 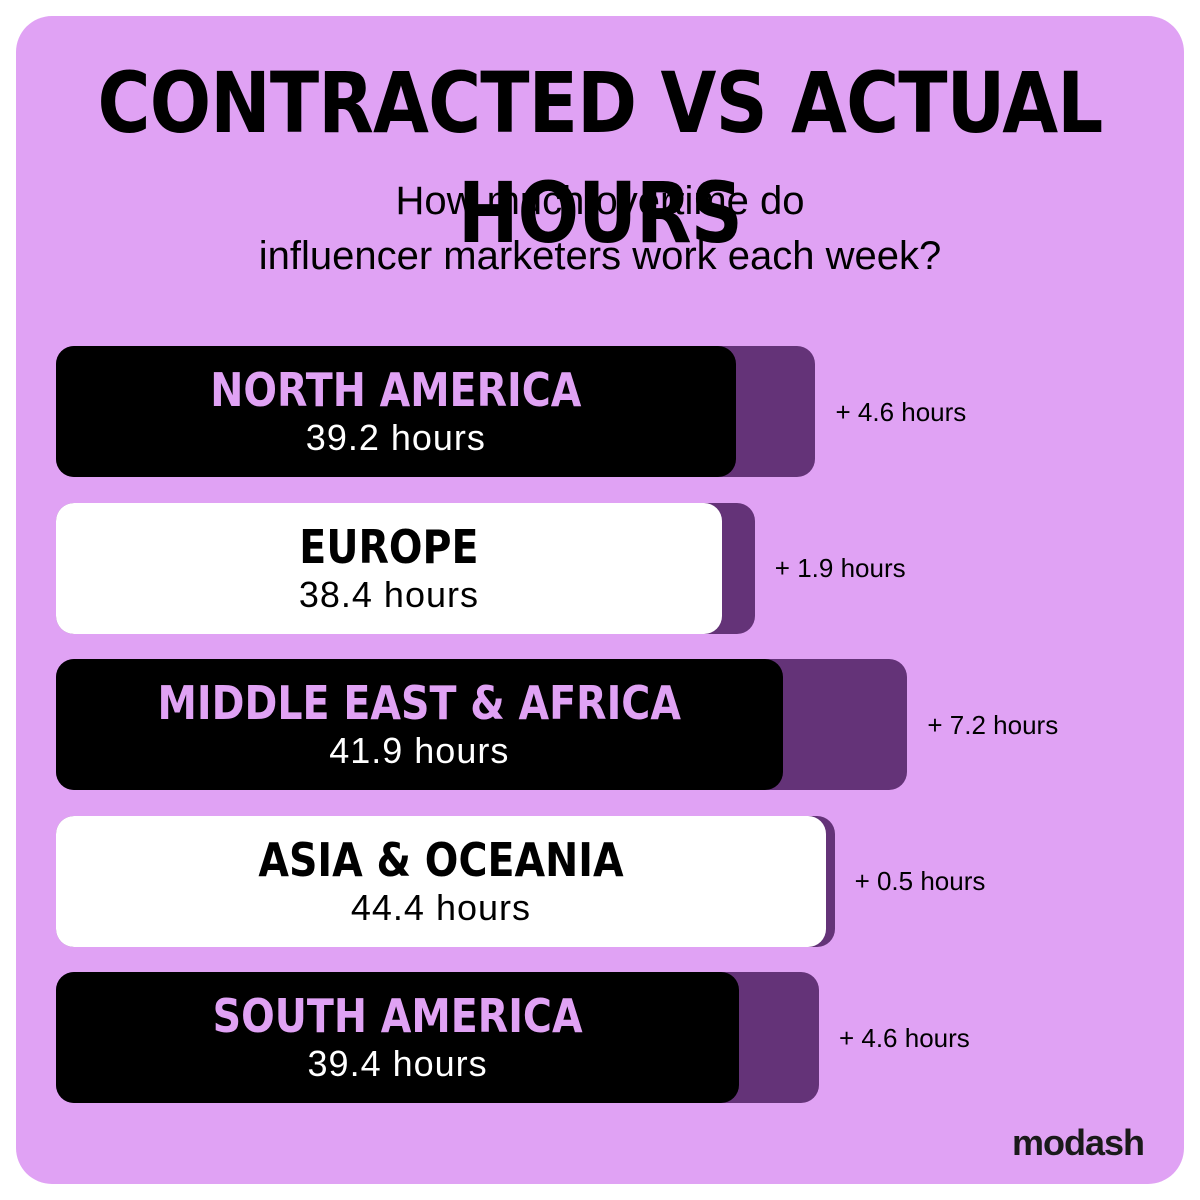 I want to click on contracted-hours-label: 38.4 hours, so click(x=388, y=594).